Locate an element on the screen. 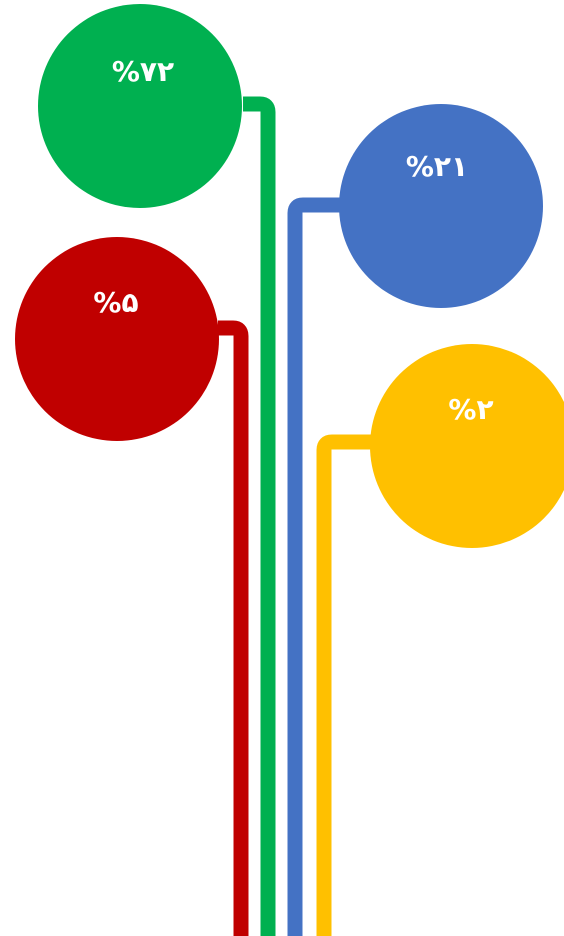  blue-balloon-circle is located at coordinates (441, 206).